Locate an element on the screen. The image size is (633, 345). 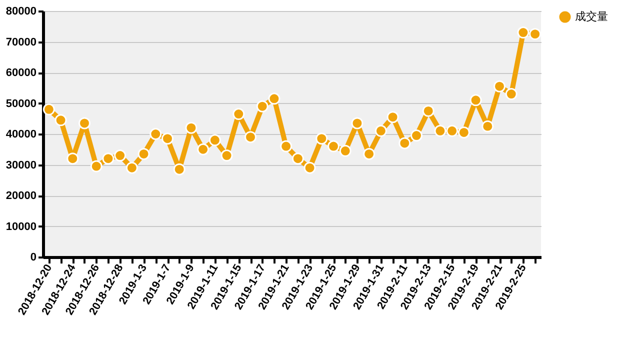
y-tick-label: 10000 is located at coordinates (21, 226).